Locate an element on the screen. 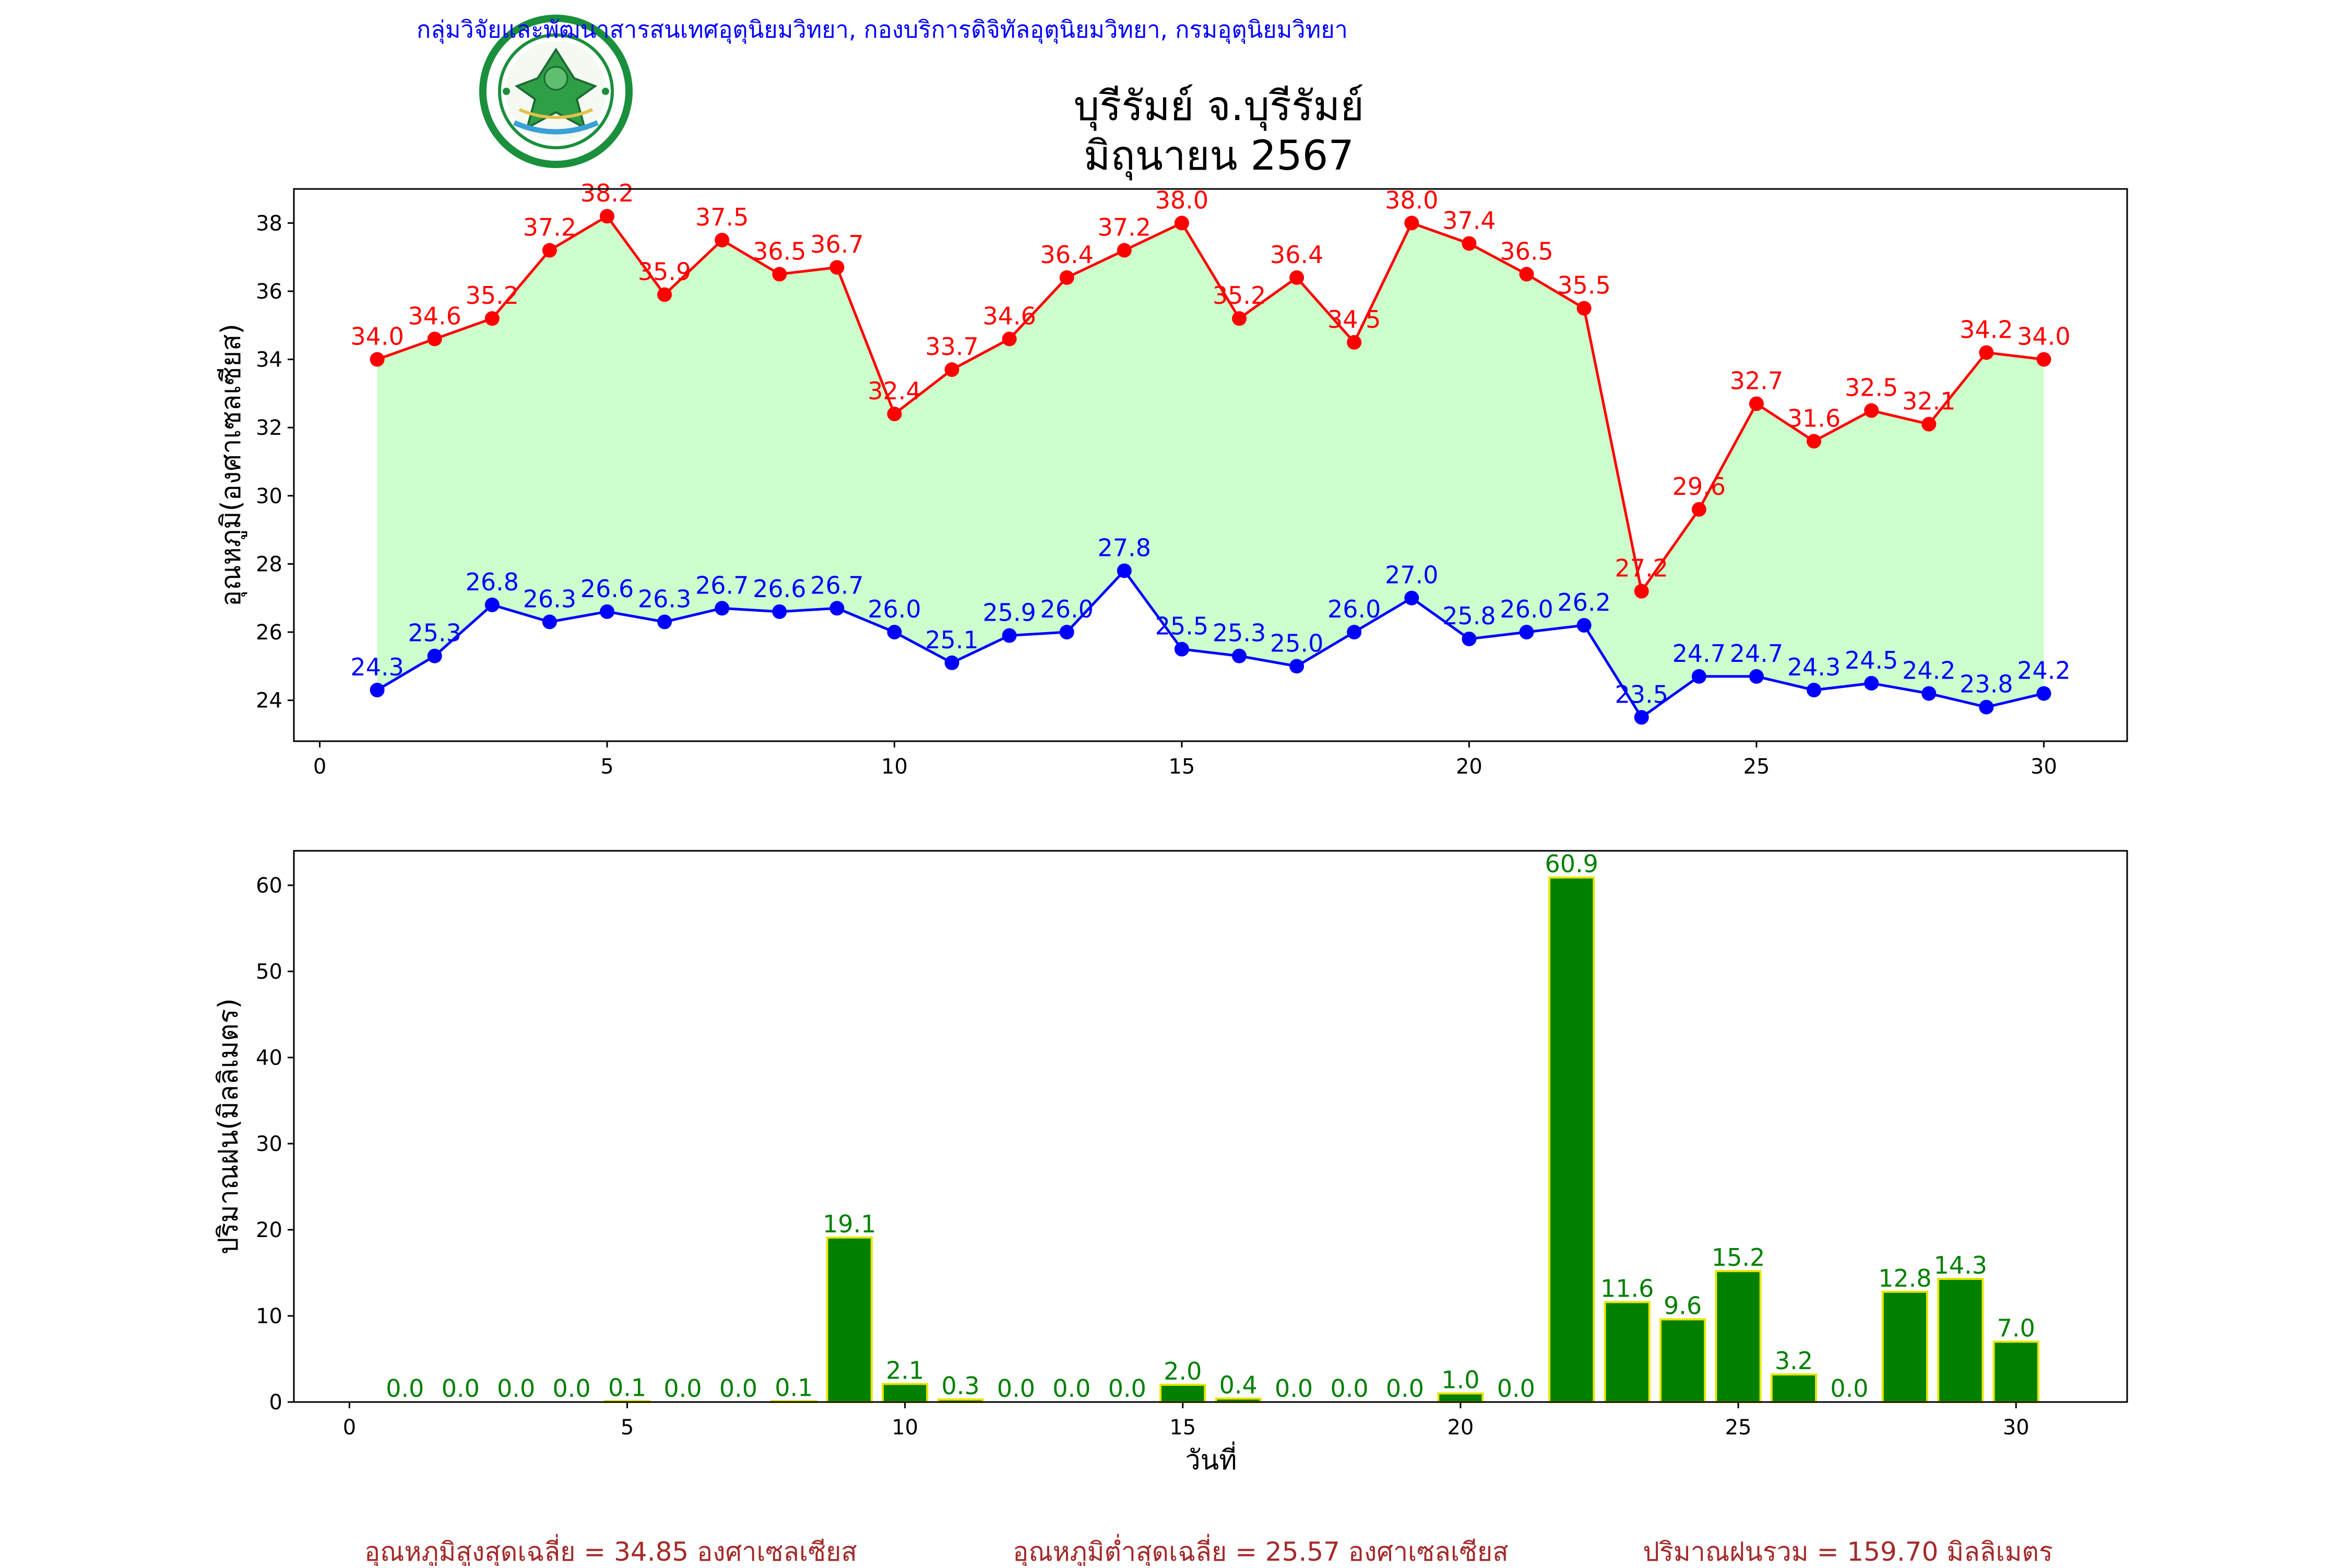 The width and height of the screenshot is (2349, 1568). rainfall-y-tick-label: 0 is located at coordinates (275, 1403).